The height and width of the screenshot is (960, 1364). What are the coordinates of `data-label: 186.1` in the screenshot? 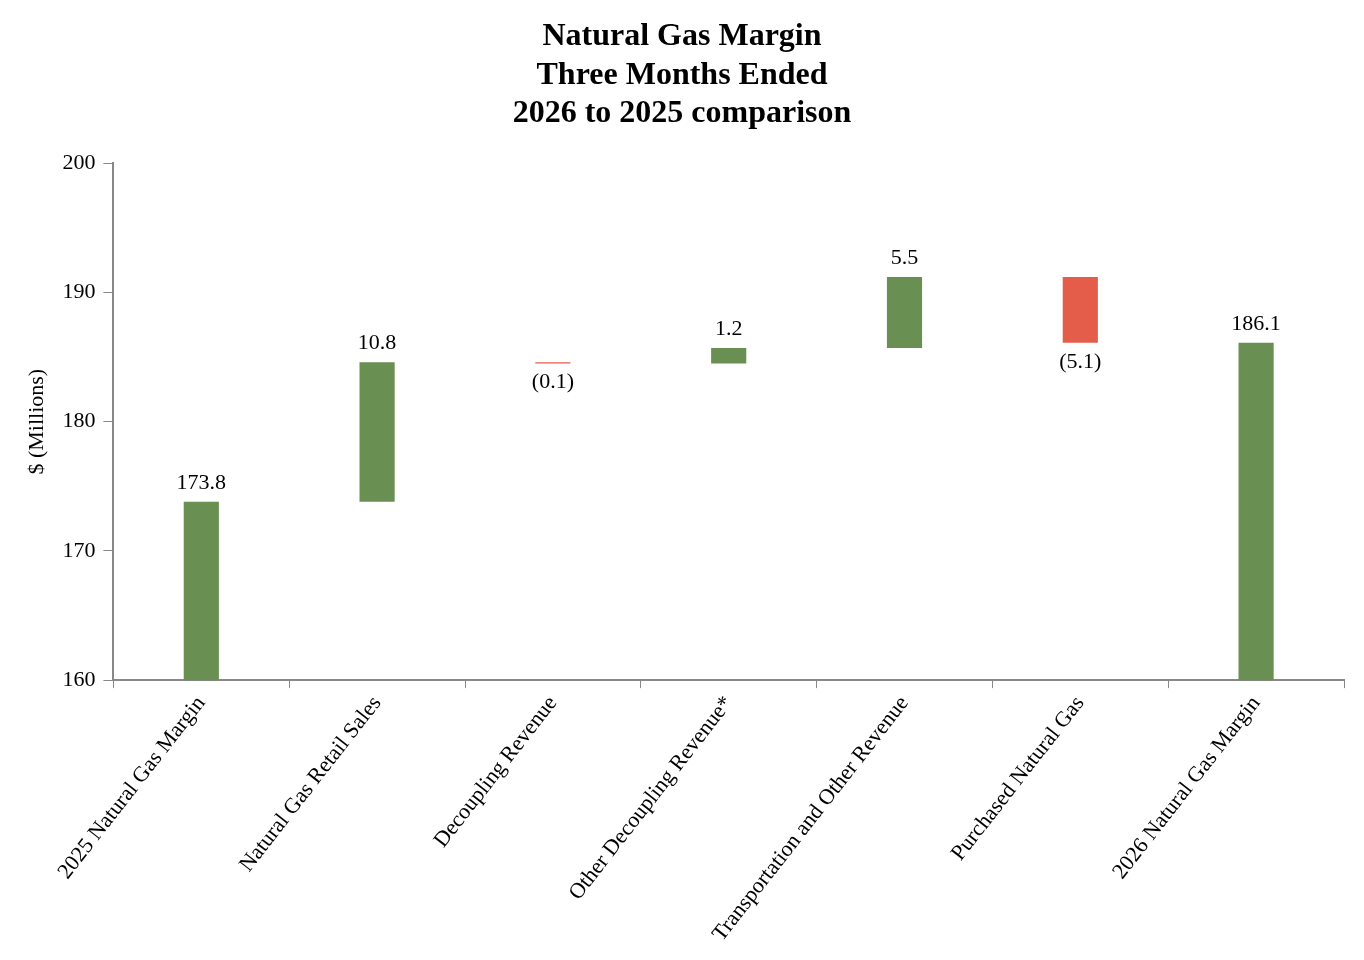 It's located at (1256, 322).